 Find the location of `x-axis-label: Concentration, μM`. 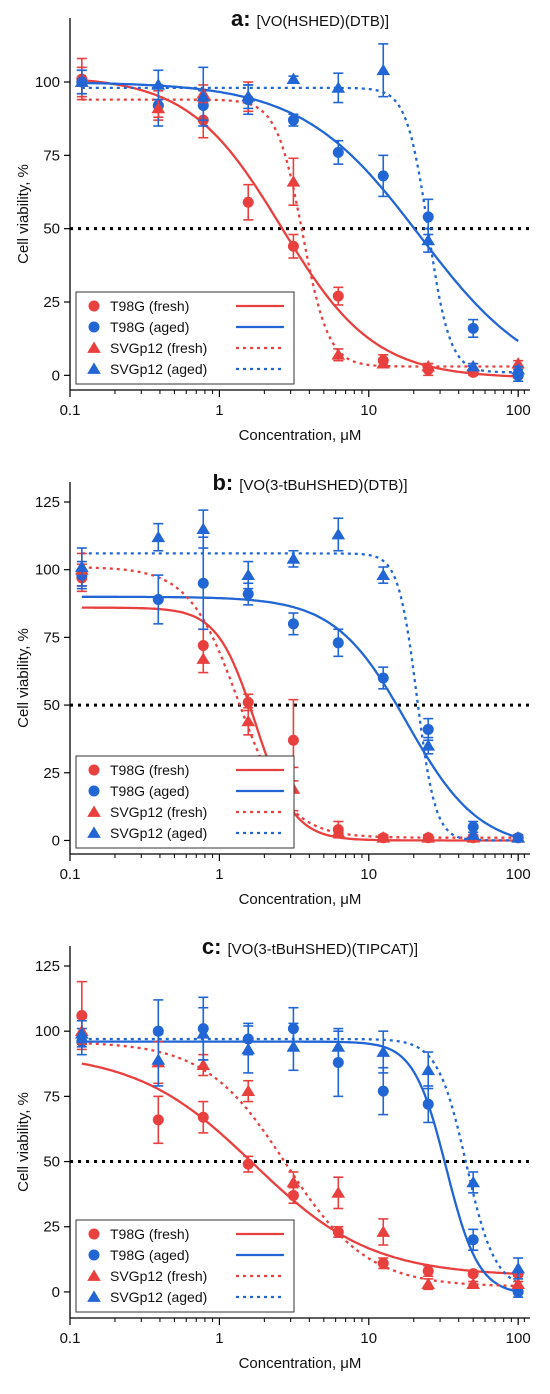

x-axis-label: Concentration, μM is located at coordinates (300, 1363).